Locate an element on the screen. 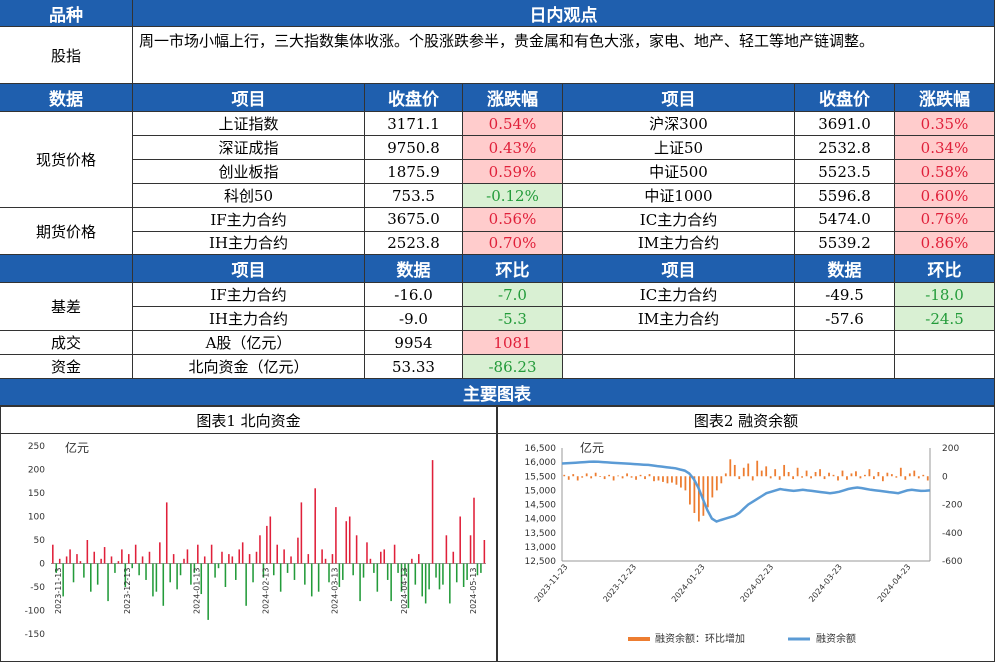 This screenshot has width=995, height=662. spot-left-value: 753.5 is located at coordinates (414, 196).